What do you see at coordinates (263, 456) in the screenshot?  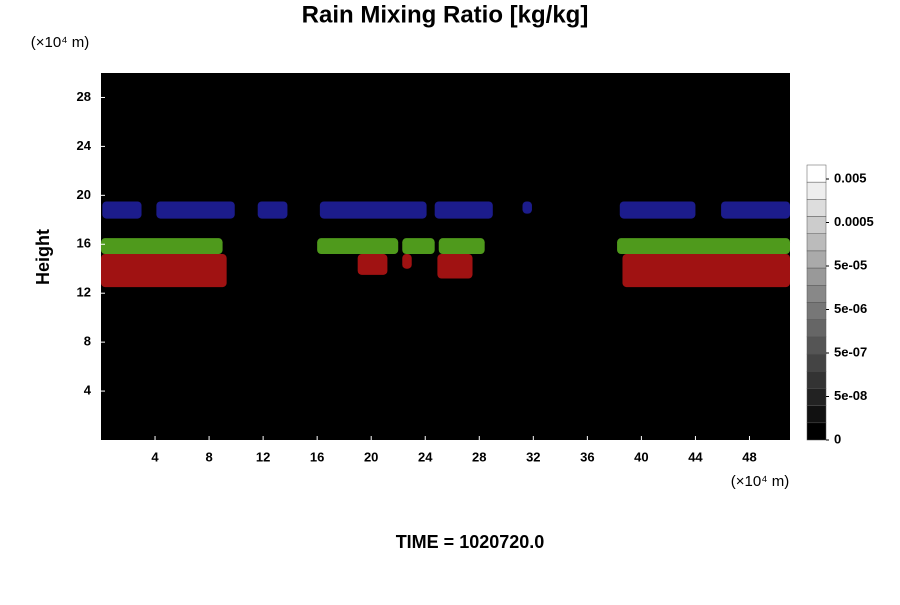 I see `x-tick-label: 12` at bounding box center [263, 456].